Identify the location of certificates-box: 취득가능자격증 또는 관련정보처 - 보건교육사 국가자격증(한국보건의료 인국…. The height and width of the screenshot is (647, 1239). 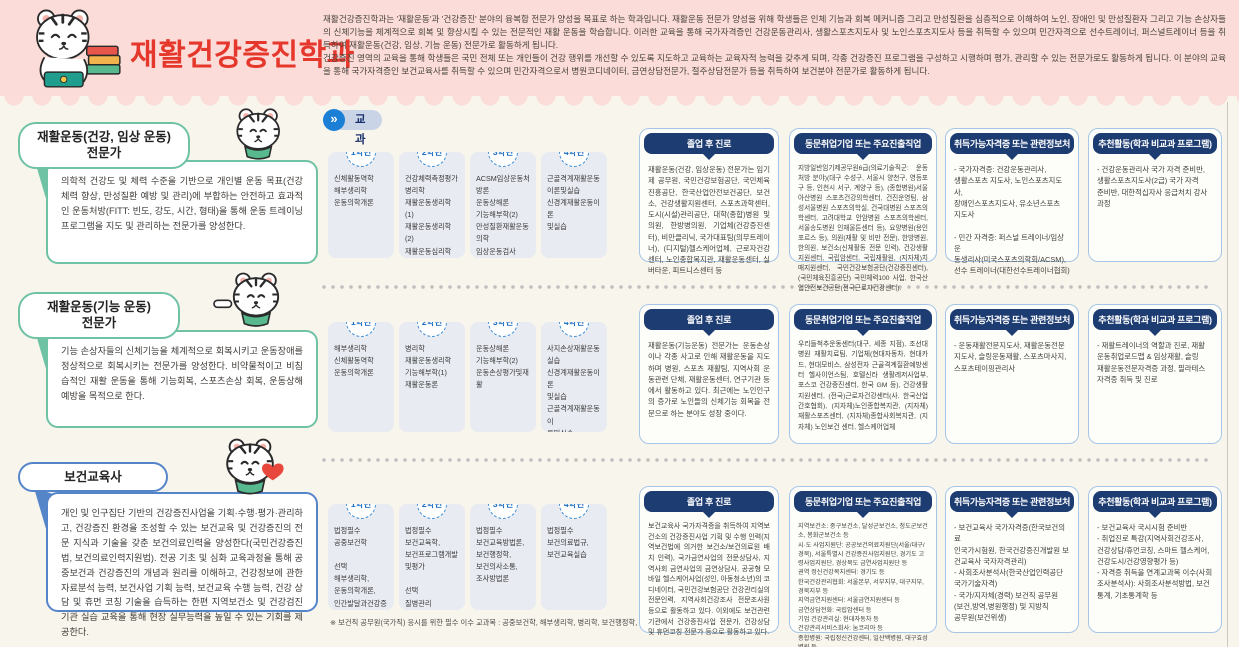
(1012, 559).